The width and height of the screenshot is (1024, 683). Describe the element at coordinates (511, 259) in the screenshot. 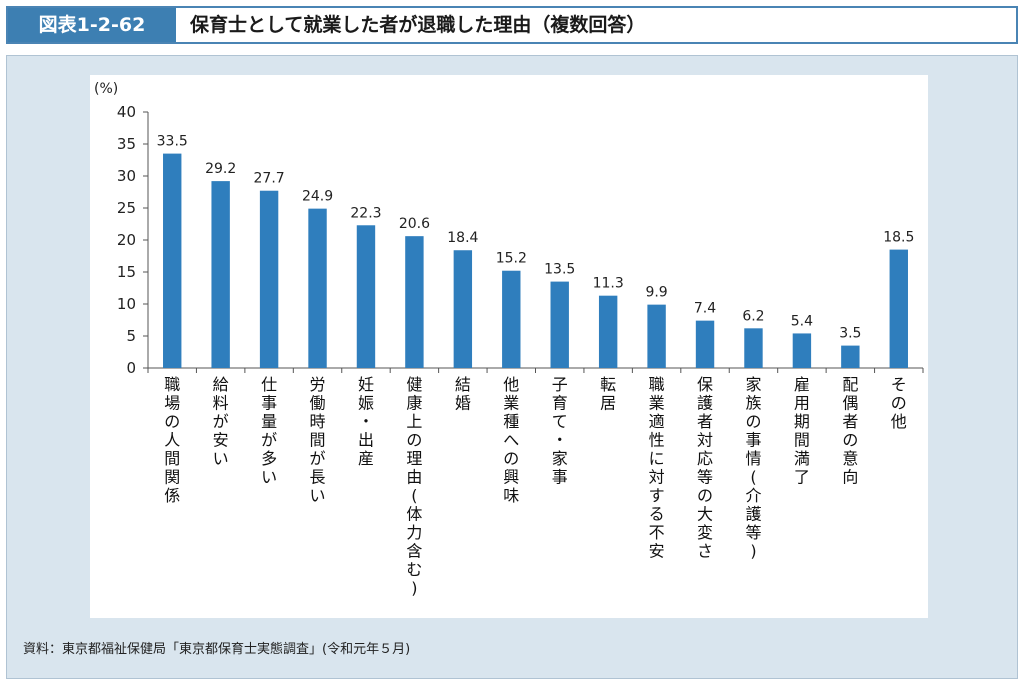

I see `data-label: 15.2` at that location.